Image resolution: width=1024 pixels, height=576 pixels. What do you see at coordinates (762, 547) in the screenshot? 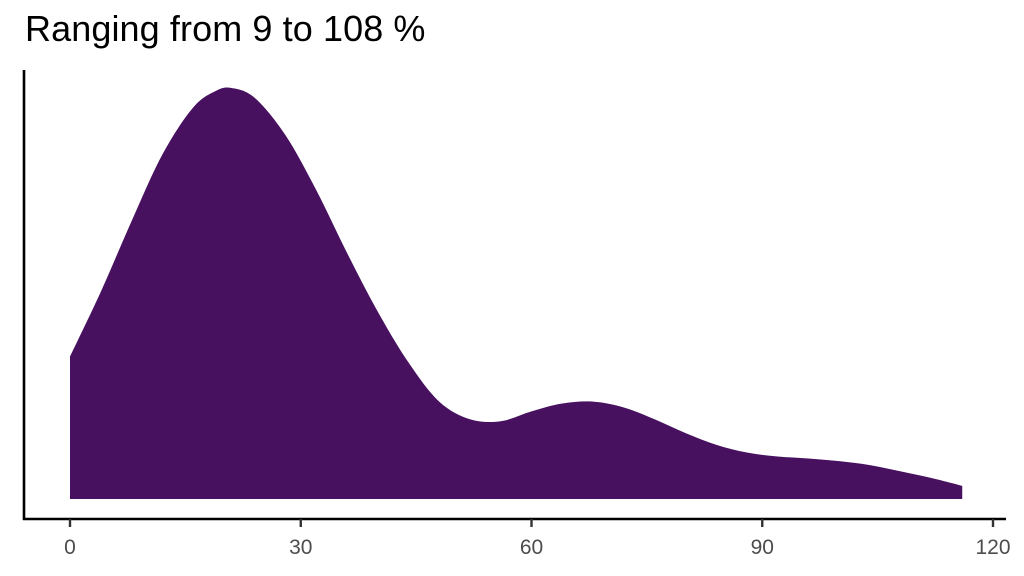
I see `x-tick-label: 90` at bounding box center [762, 547].